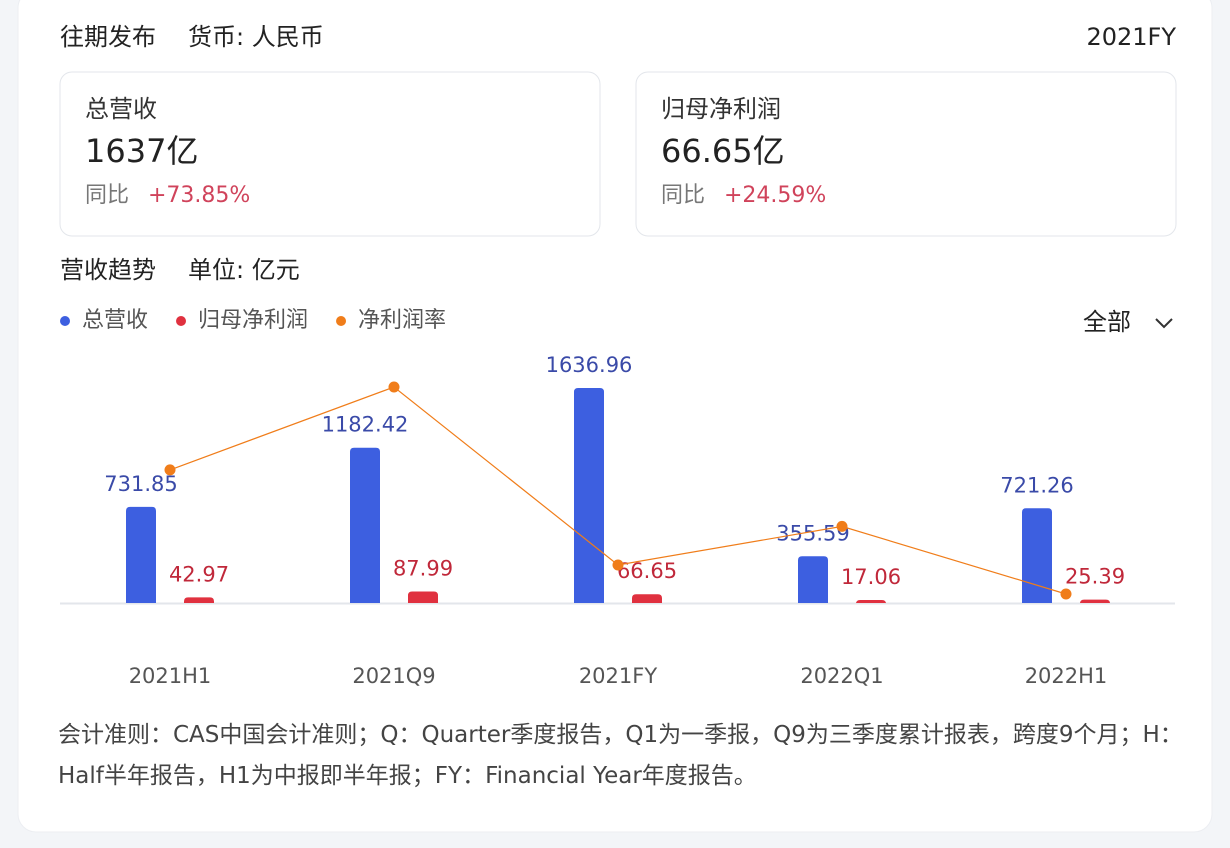  Describe the element at coordinates (393, 676) in the screenshot. I see `x-tick-label: 2021Q9` at that location.